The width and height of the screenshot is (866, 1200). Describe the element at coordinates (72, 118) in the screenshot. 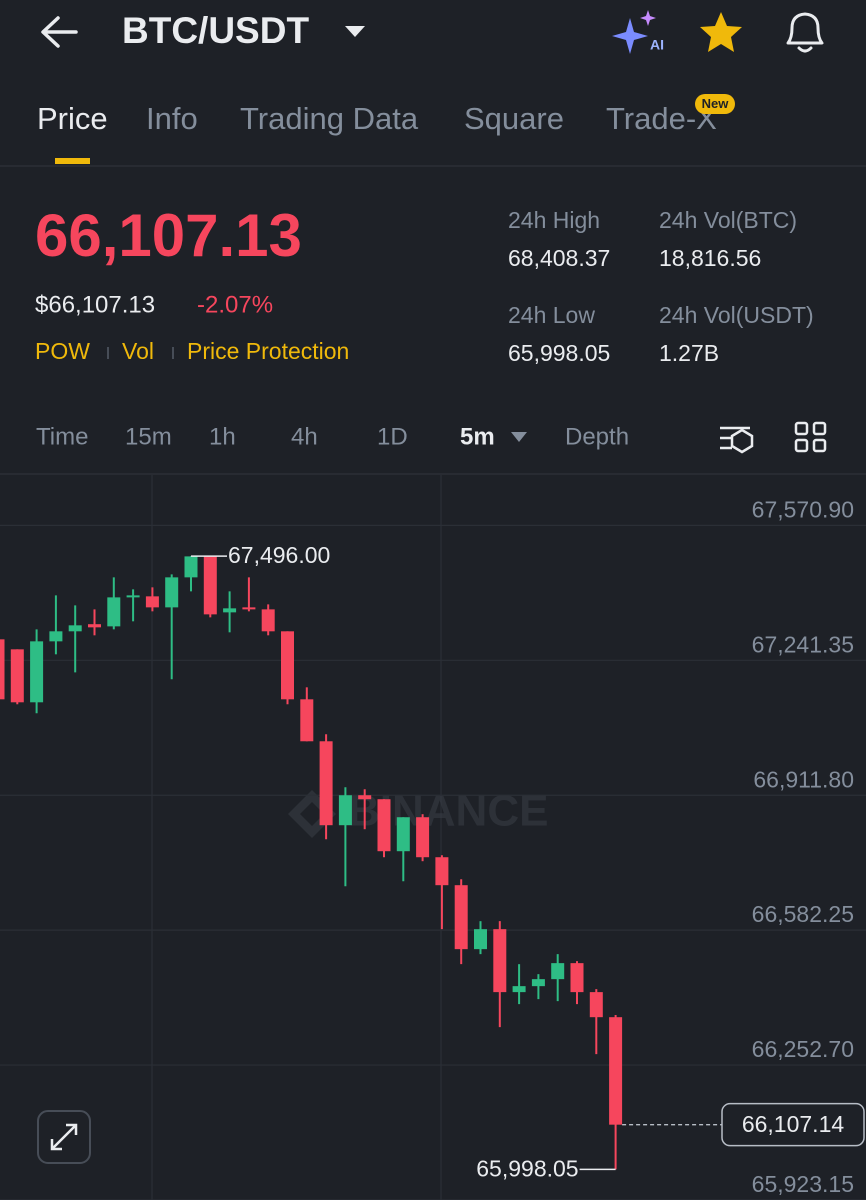

I see `tab: Price` at that location.